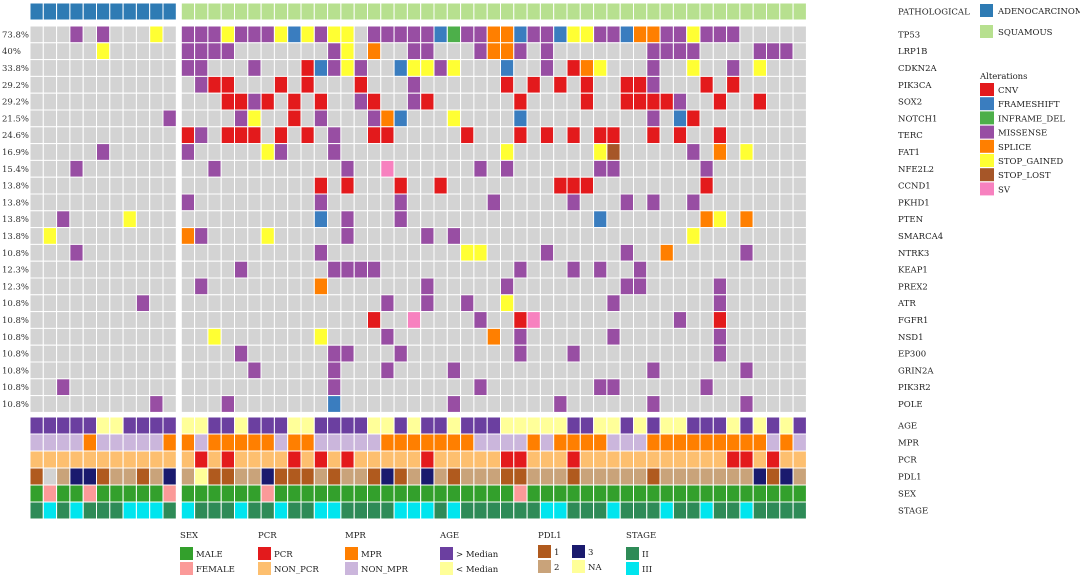  Describe the element at coordinates (15, 119) in the screenshot. I see `gene-percentage: 21.5%` at that location.